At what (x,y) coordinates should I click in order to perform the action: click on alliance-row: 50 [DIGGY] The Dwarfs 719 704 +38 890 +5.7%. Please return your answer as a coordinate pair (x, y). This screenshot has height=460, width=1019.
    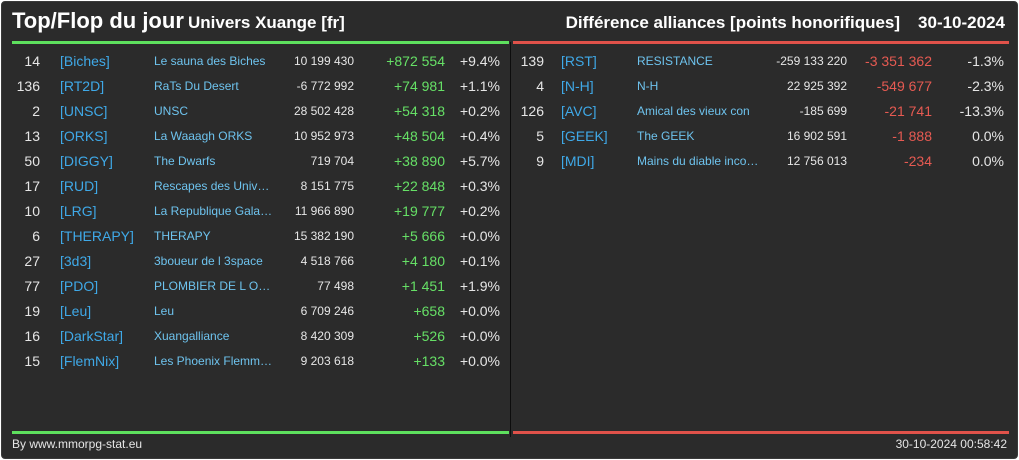
    Looking at the image, I should click on (509, 161).